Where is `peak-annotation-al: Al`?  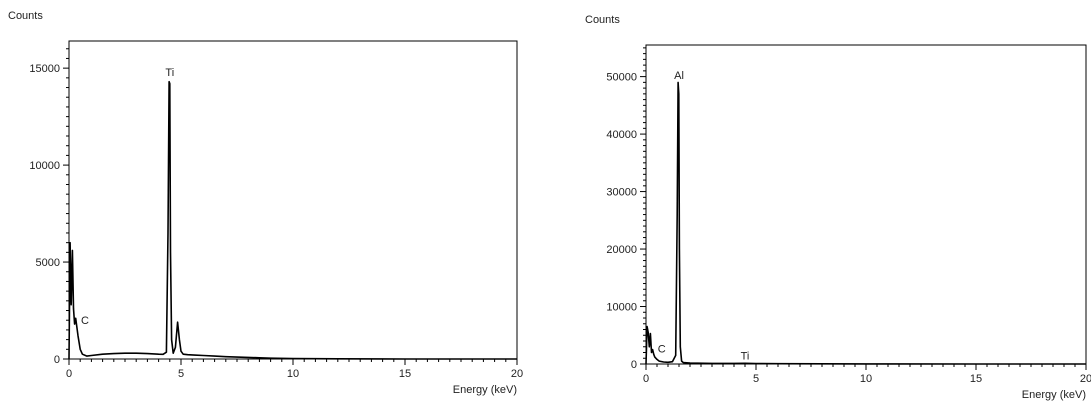 peak-annotation-al: Al is located at coordinates (679, 76).